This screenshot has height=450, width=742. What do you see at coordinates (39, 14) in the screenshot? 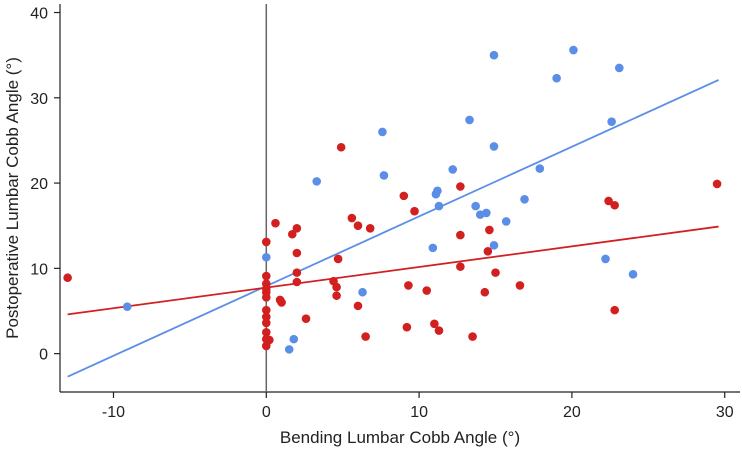
I see `y-tick-label: 40` at bounding box center [39, 14].